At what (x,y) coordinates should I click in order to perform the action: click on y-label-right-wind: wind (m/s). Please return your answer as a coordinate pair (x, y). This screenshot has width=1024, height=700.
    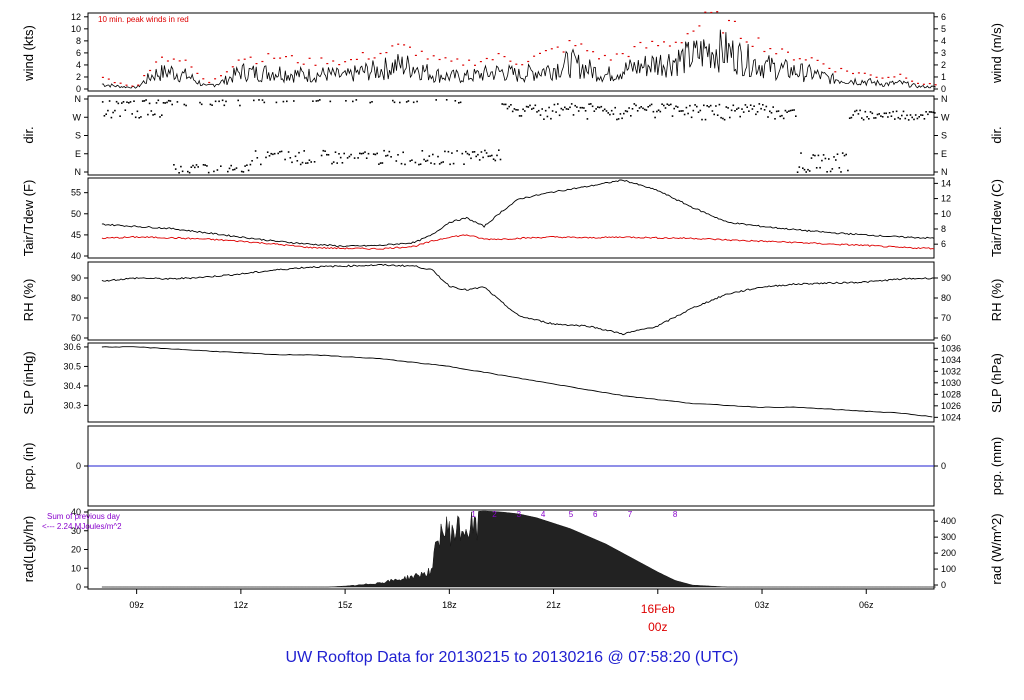
    Looking at the image, I should click on (996, 53).